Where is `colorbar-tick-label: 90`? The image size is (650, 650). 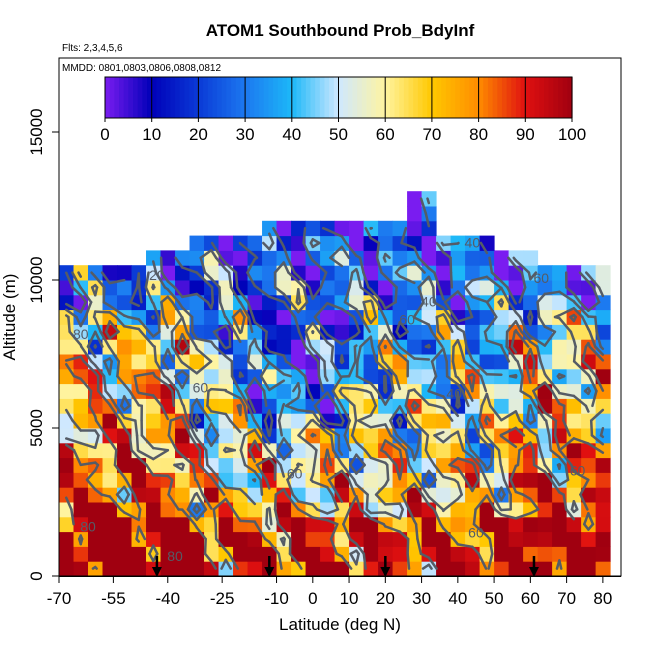 colorbar-tick-label: 90 is located at coordinates (525, 134).